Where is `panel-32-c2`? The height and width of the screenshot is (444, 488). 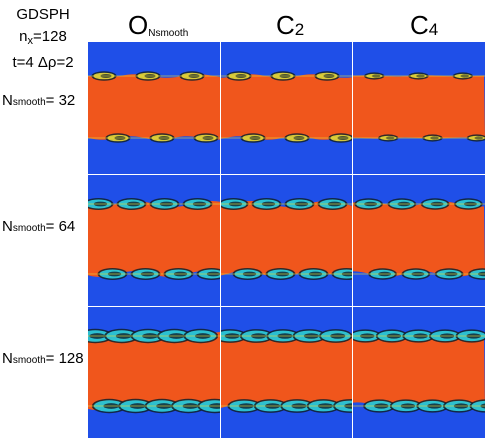 panel-32-c2 is located at coordinates (286, 108).